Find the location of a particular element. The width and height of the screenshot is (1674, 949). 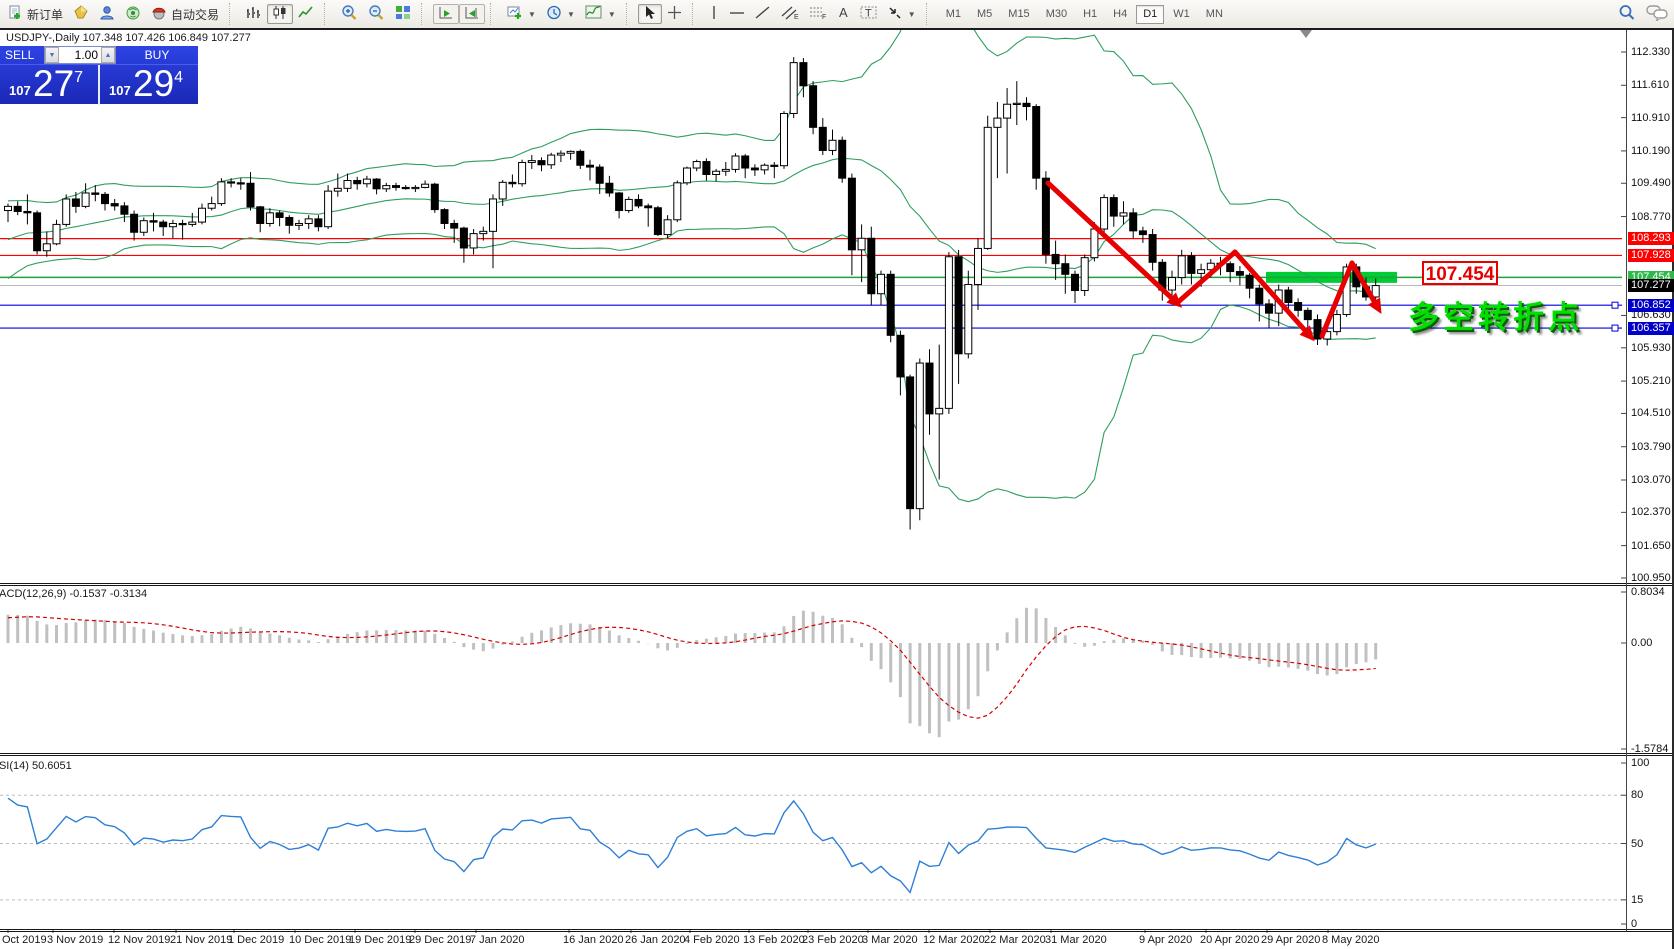

community-button is located at coordinates (107, 14).